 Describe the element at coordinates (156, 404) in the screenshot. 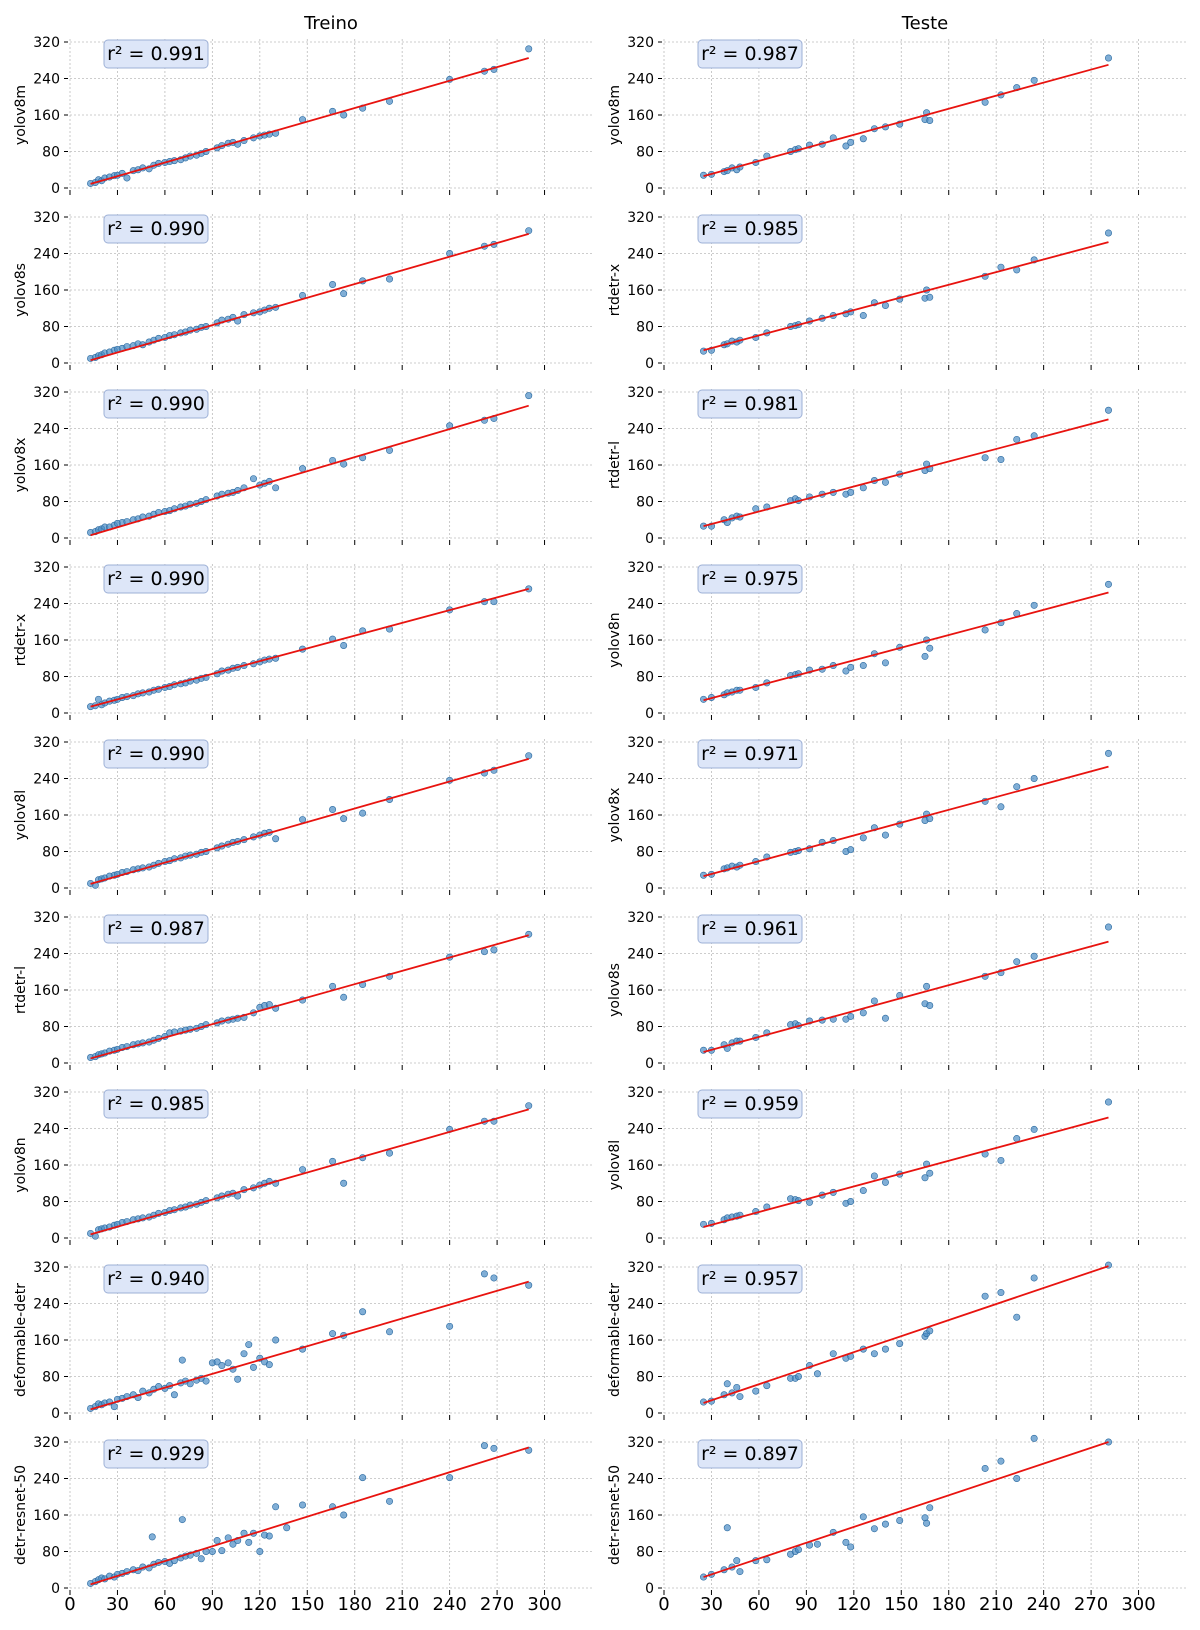

I see `r2-label: r² = 0.990` at that location.